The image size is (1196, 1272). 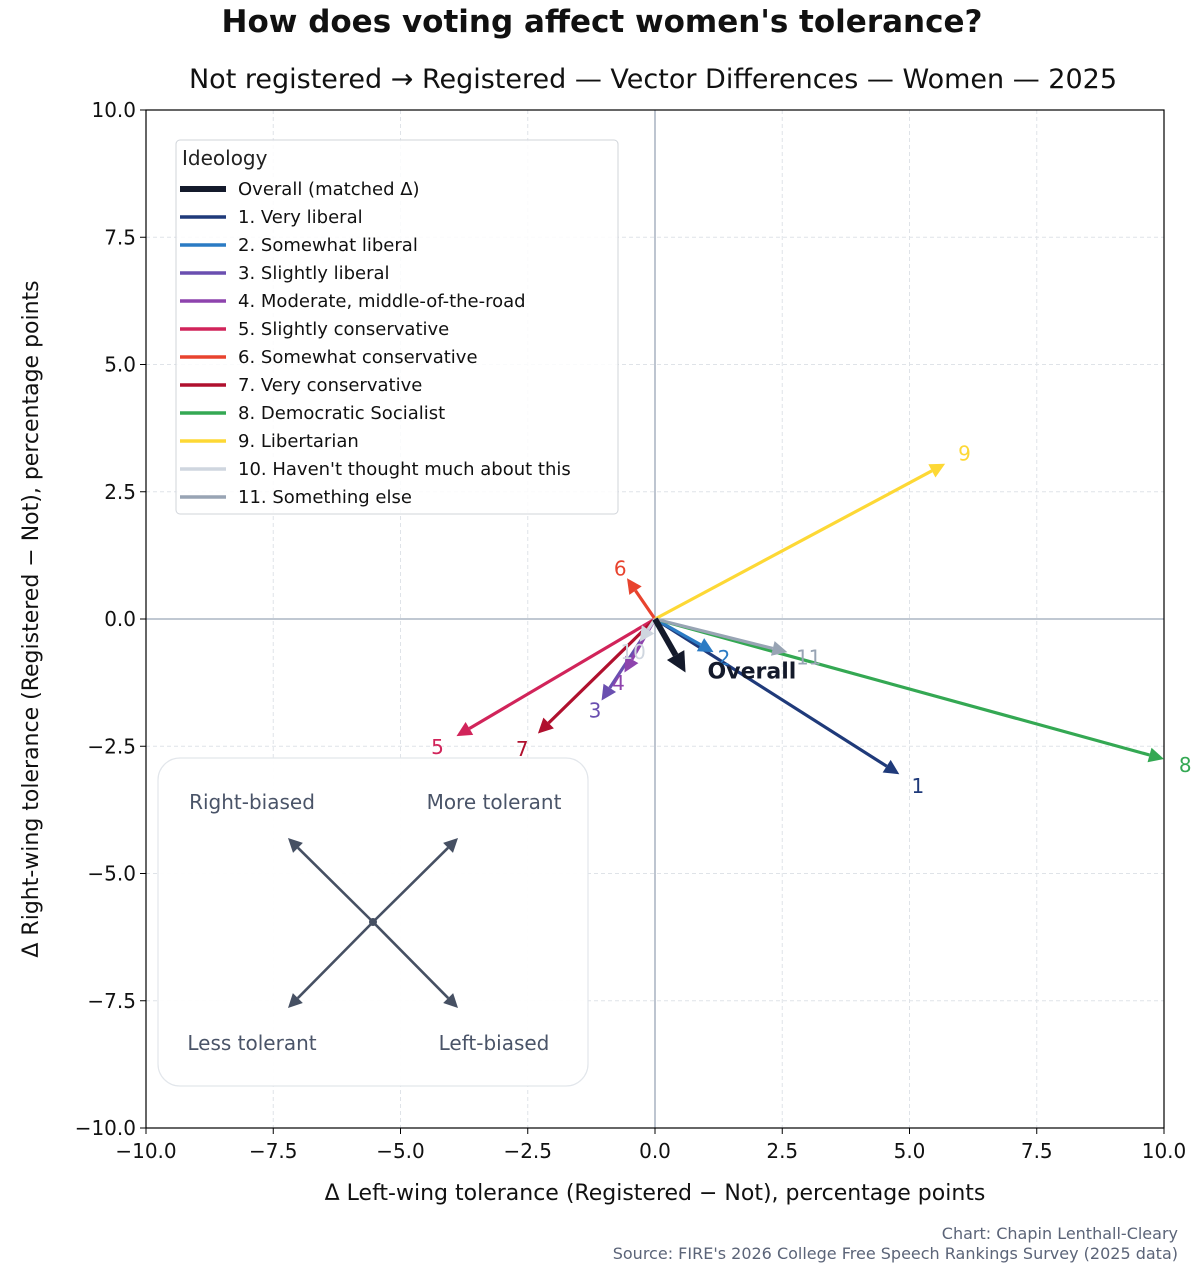 I want to click on key-arrow-more-tolerant, so click(x=415, y=880).